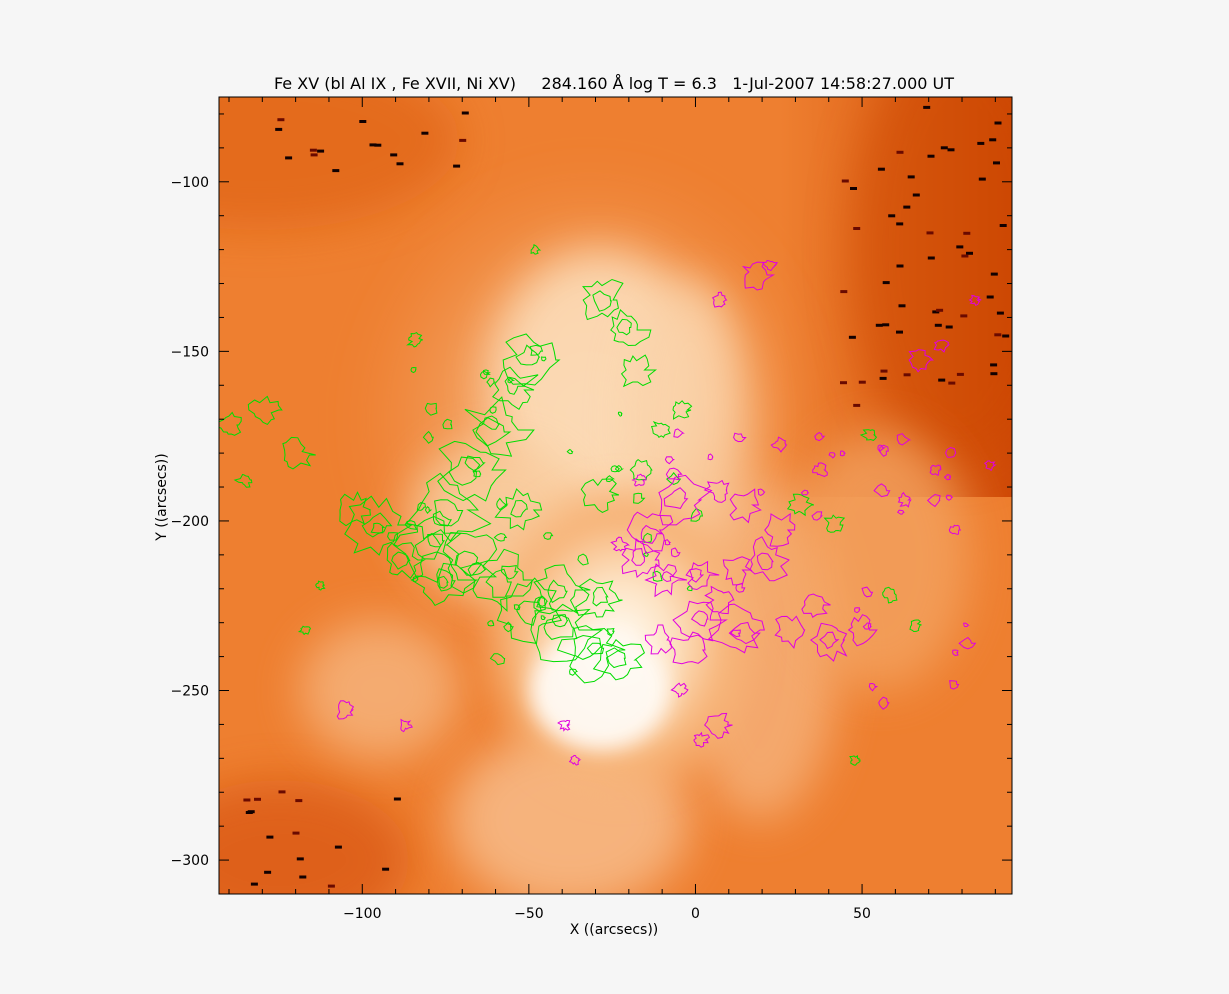 The image size is (1229, 994). What do you see at coordinates (862, 914) in the screenshot?
I see `x-tick-label: 50` at bounding box center [862, 914].